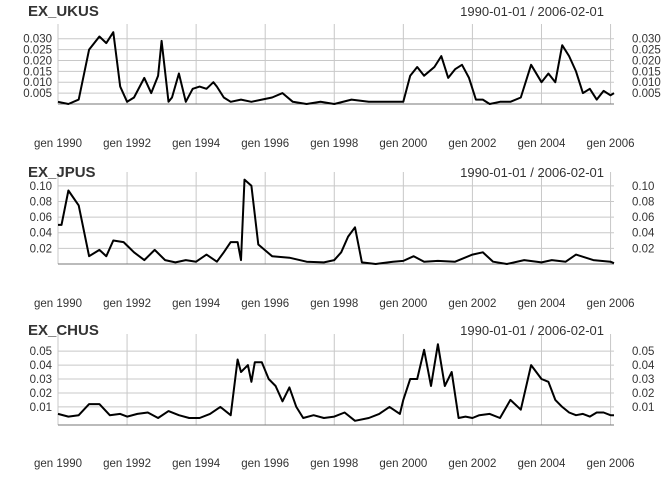  I want to click on y-tick-label-left: 0.10, so click(41, 187).